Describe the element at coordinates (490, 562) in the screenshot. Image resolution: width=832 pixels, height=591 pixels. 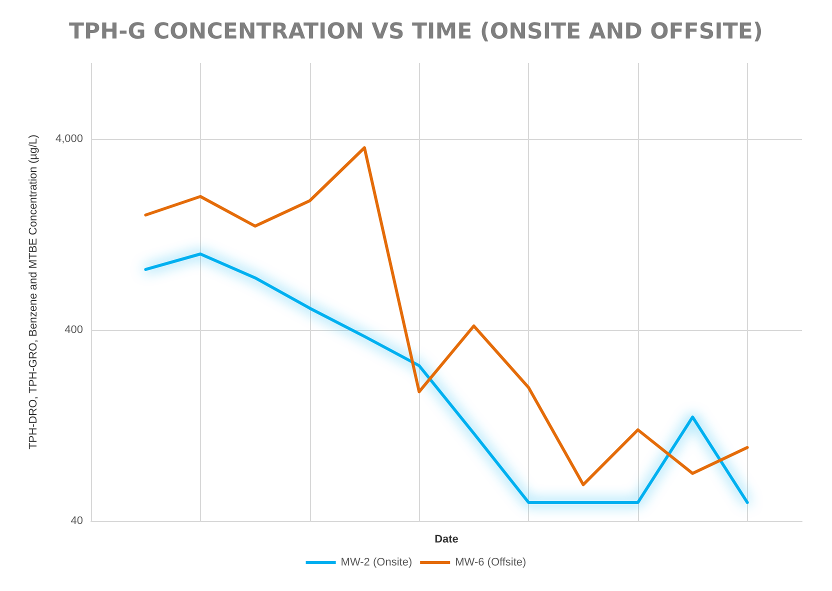
I see `legend-label: MW-6 (Offsite)` at that location.